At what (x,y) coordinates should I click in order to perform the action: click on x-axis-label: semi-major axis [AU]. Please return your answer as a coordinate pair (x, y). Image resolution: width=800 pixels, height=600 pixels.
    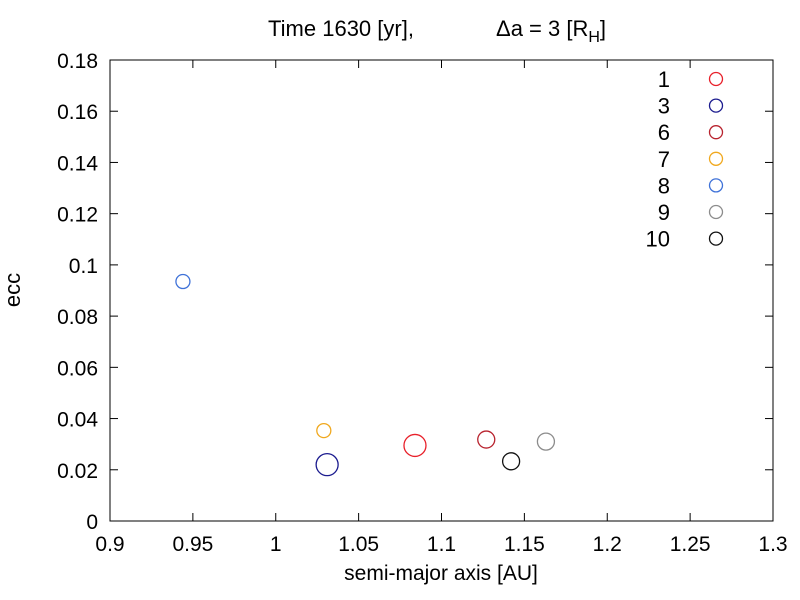
    Looking at the image, I should click on (441, 573).